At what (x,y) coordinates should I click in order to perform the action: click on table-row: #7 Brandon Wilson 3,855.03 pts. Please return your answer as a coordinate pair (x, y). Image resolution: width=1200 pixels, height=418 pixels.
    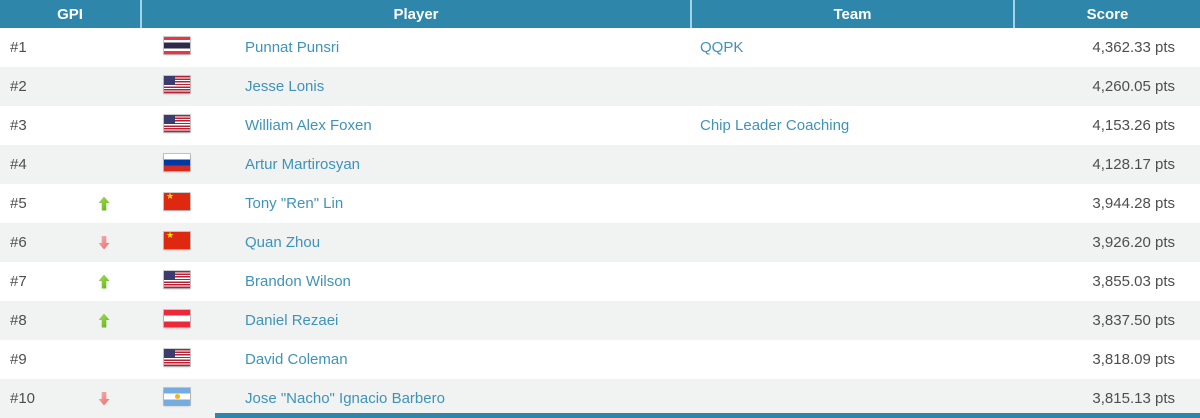
    Looking at the image, I should click on (600, 281).